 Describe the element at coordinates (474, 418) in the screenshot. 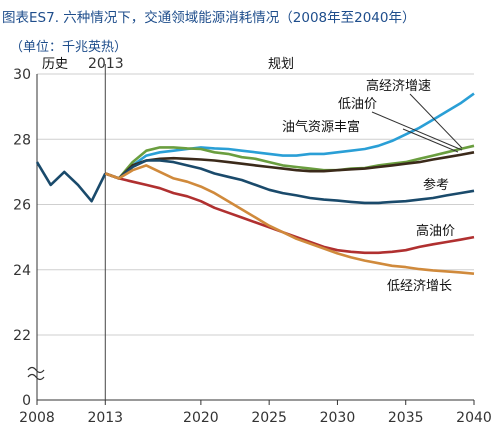

I see `x-tick-label: 2040` at that location.